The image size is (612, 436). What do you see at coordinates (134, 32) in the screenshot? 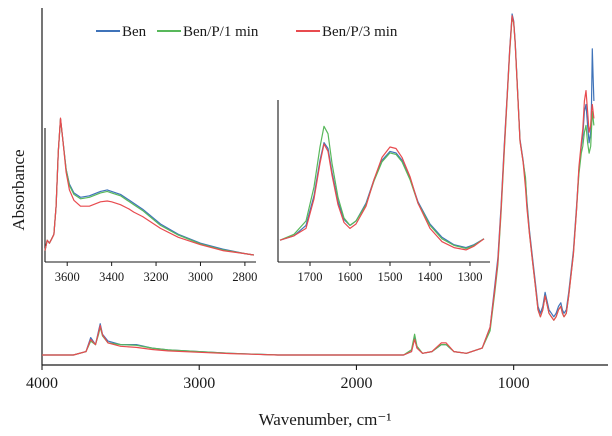
I see `legend-label: Ben` at bounding box center [134, 32].